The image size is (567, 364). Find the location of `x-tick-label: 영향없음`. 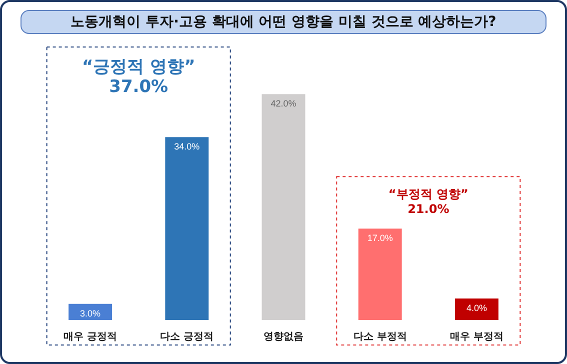

x-tick-label: 영향없음 is located at coordinates (284, 337).